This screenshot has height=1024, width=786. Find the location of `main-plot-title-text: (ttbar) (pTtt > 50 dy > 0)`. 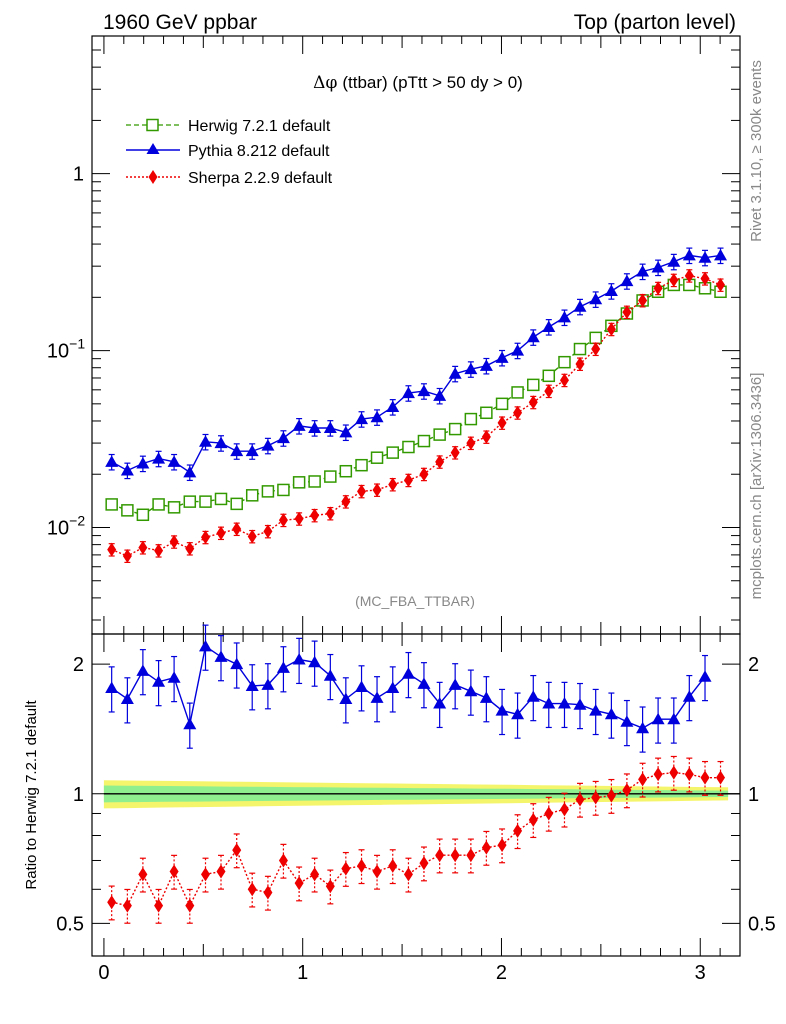

main-plot-title-text: (ttbar) (pTtt > 50 dy > 0) is located at coordinates (432, 82).